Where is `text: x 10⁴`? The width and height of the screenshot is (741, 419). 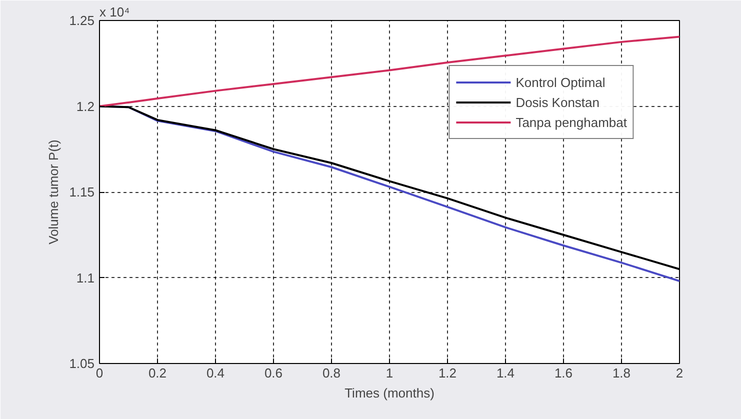 text: x 10⁴ is located at coordinates (115, 12).